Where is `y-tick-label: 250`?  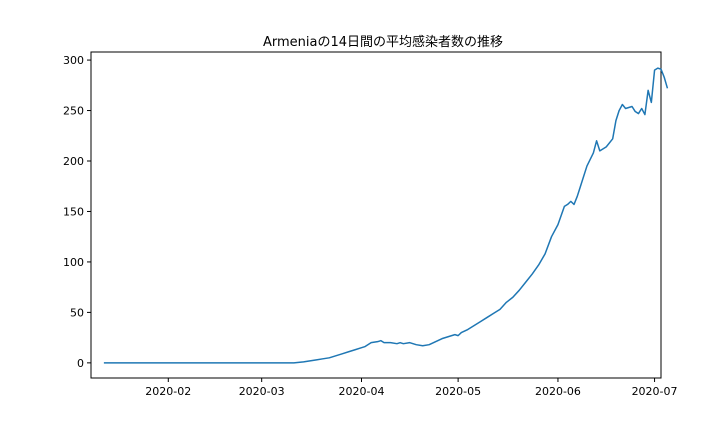
y-tick-label: 250 is located at coordinates (73, 111).